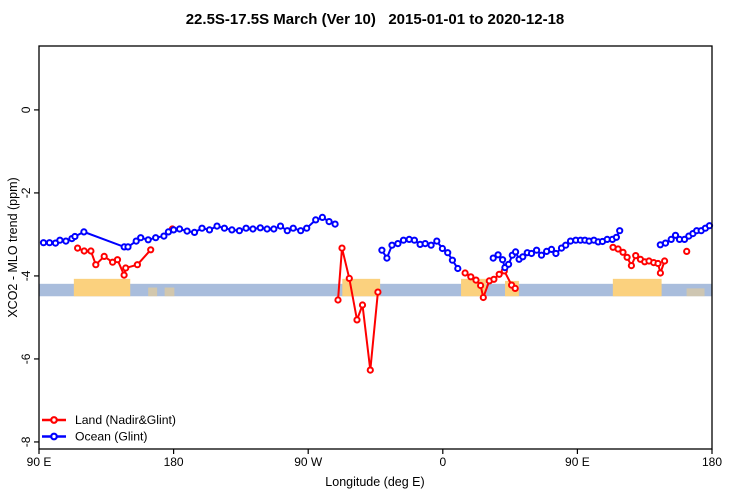  What do you see at coordinates (375, 482) in the screenshot?
I see `x-axis-title: Longitude (deg E)` at bounding box center [375, 482].